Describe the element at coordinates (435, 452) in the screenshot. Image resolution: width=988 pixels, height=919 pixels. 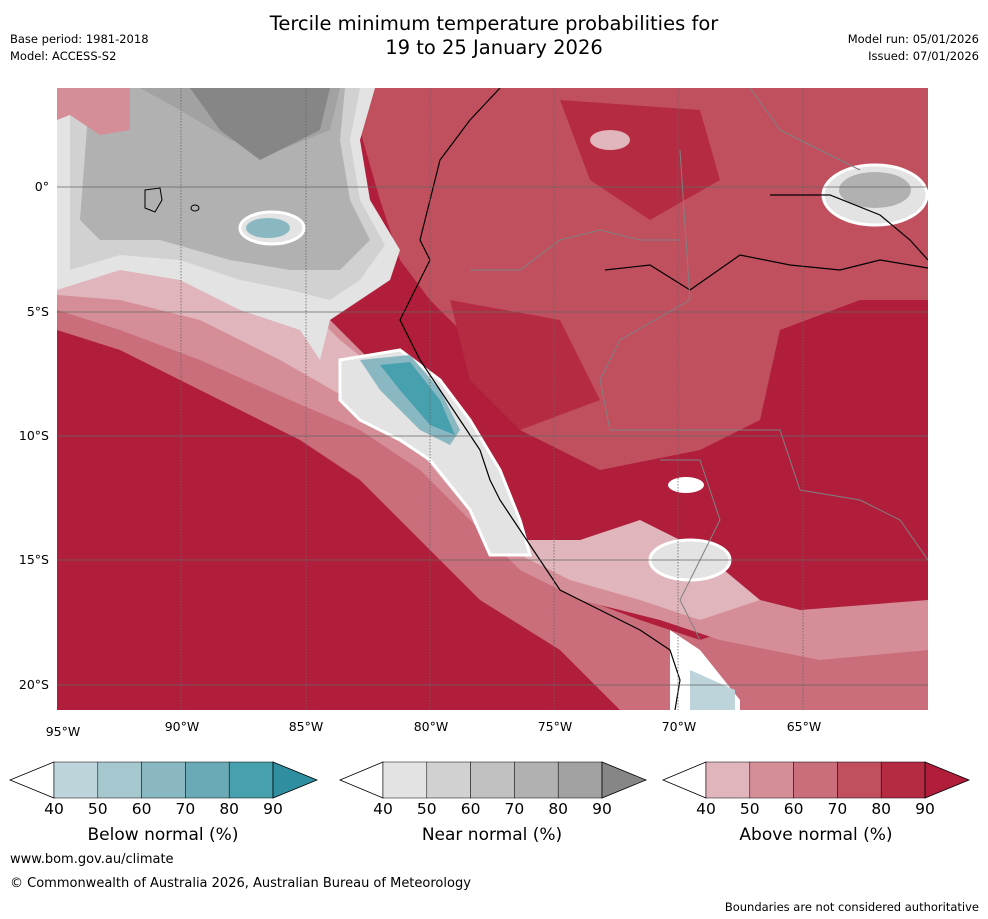
I see `near-normal-peru-coast` at that location.